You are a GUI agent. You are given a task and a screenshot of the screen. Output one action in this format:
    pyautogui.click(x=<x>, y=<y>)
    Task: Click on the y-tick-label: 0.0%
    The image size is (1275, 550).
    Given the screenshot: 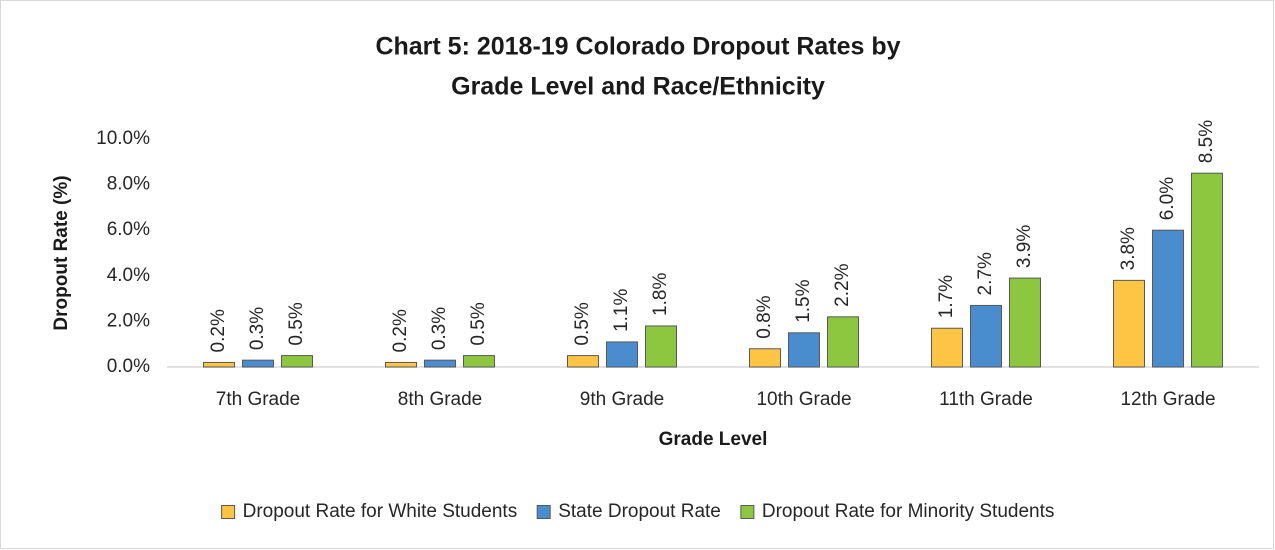 What is the action you would take?
    pyautogui.click(x=128, y=366)
    